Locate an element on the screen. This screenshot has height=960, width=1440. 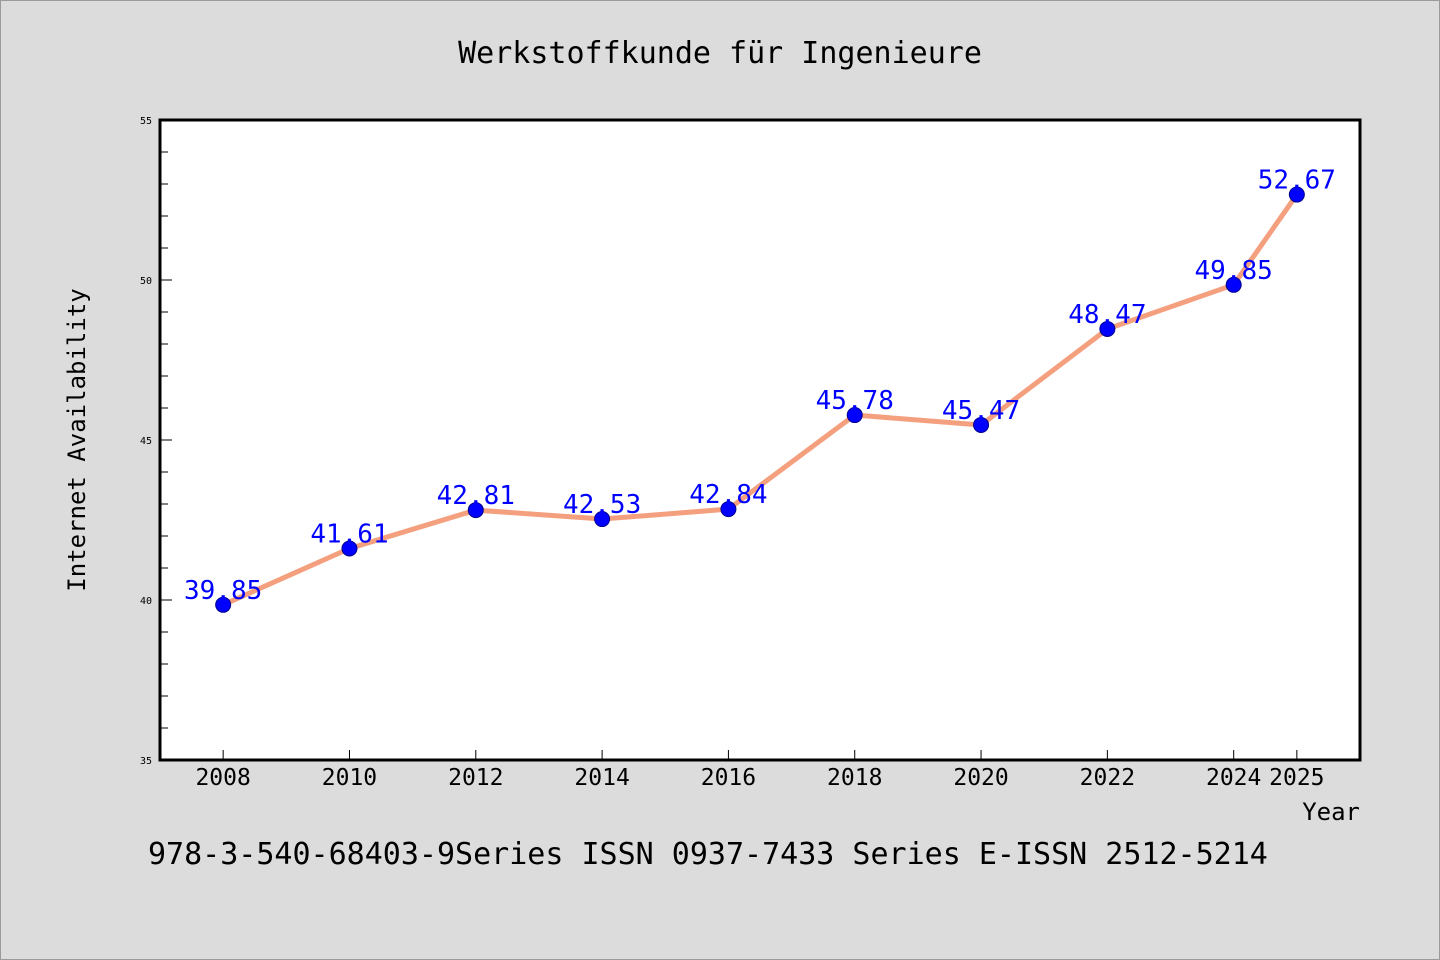
x-tick-label: 2018 is located at coordinates (854, 778).